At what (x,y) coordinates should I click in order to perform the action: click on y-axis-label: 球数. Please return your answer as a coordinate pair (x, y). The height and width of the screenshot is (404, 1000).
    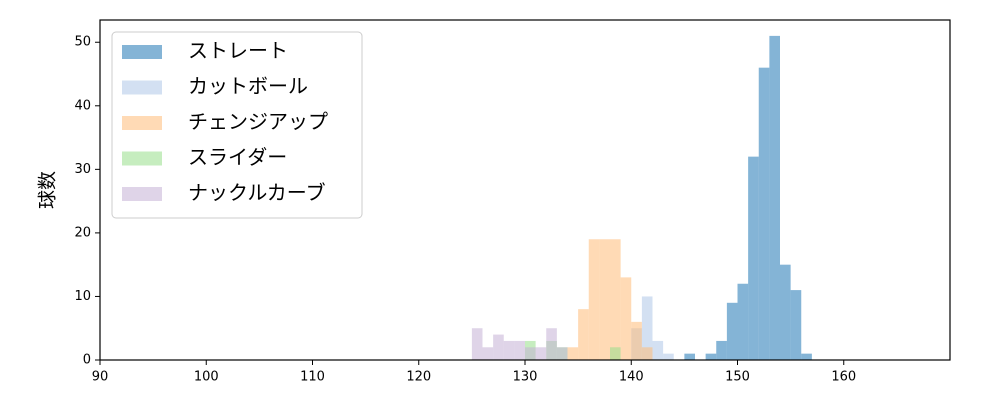
    Looking at the image, I should click on (48, 190).